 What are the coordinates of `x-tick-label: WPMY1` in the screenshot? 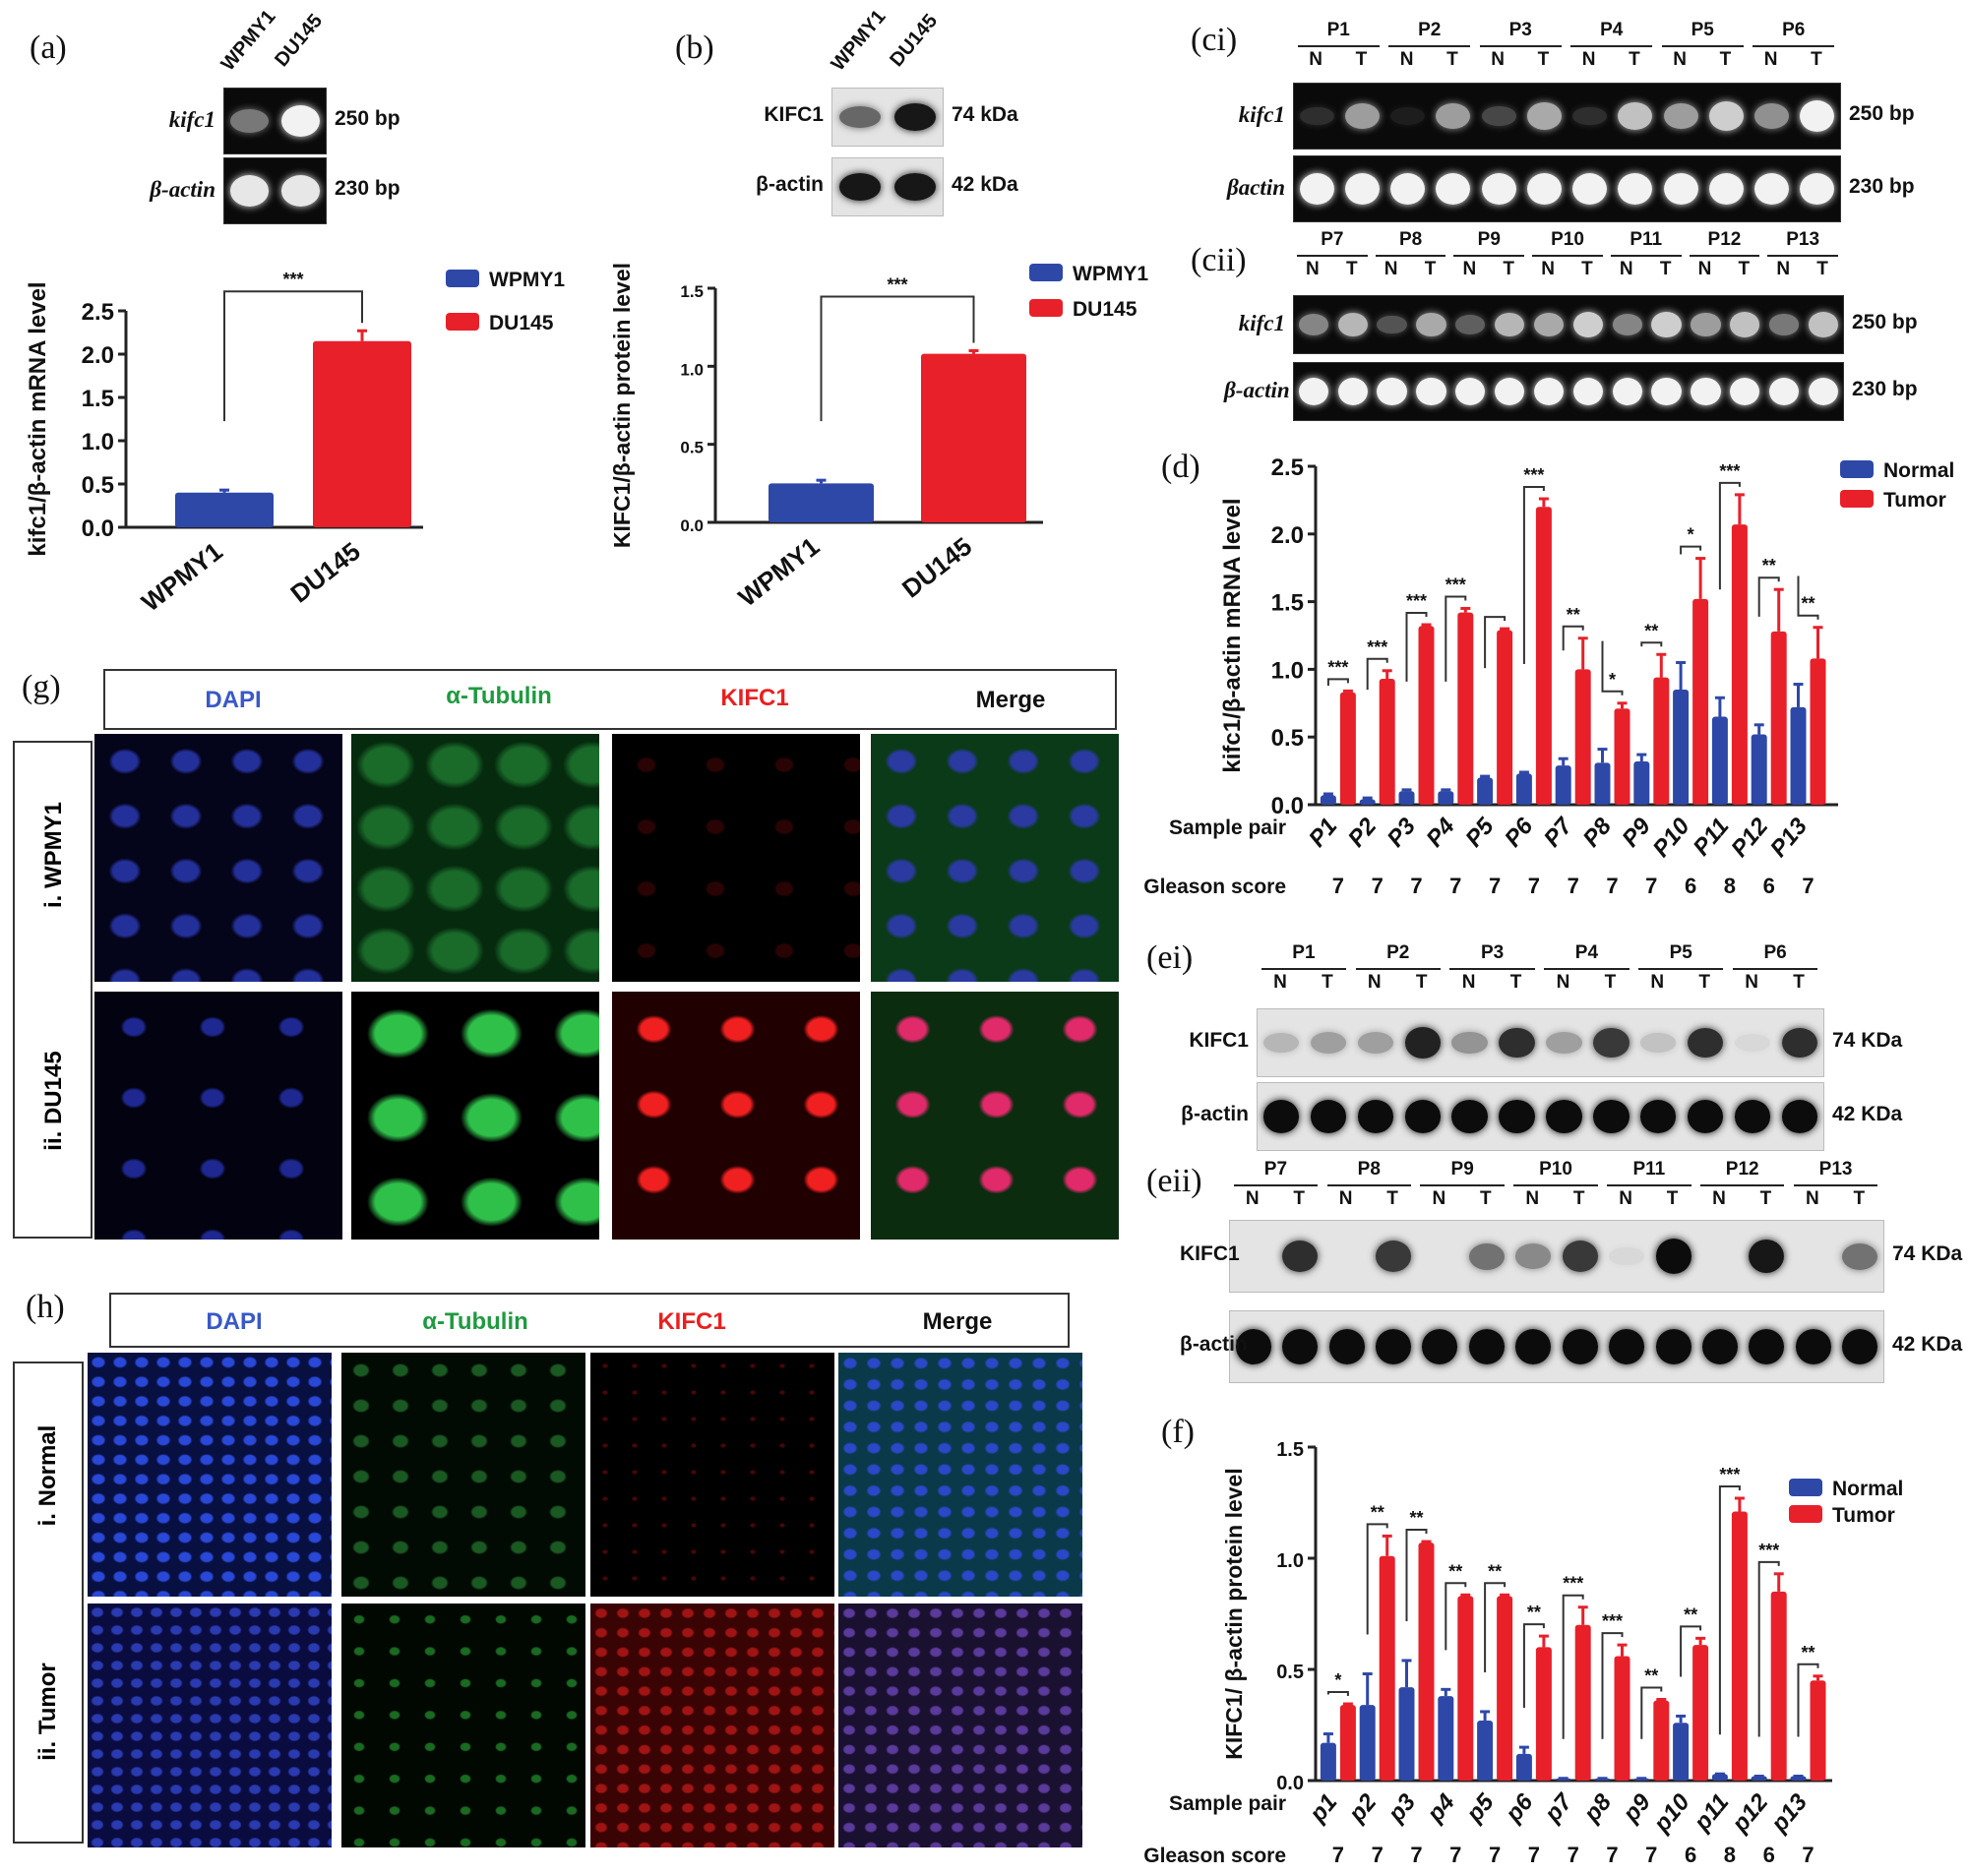 It's located at (182, 576).